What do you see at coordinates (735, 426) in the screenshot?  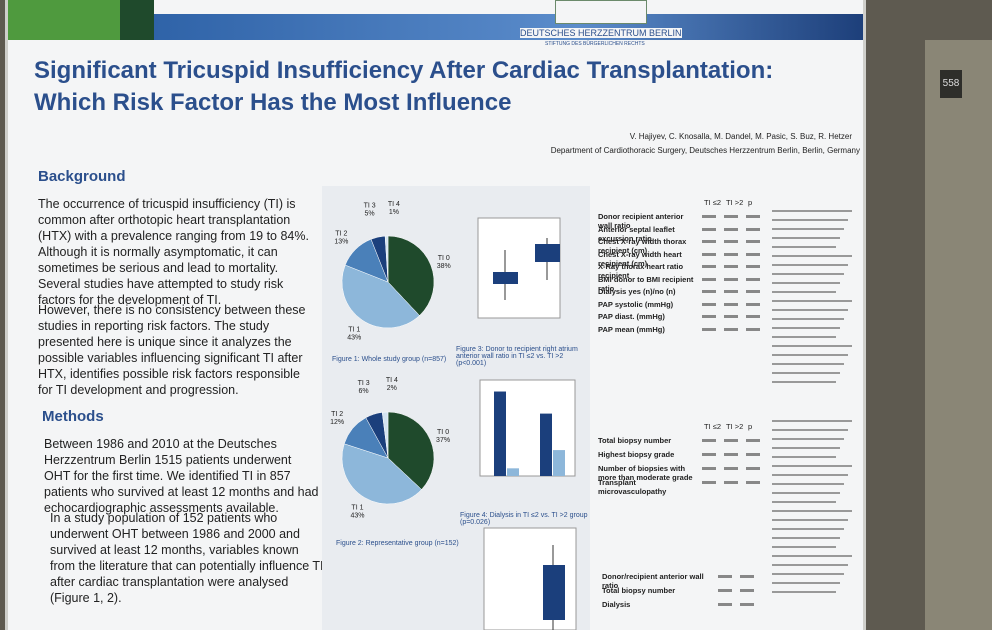 I see `column-header: TI >2` at bounding box center [735, 426].